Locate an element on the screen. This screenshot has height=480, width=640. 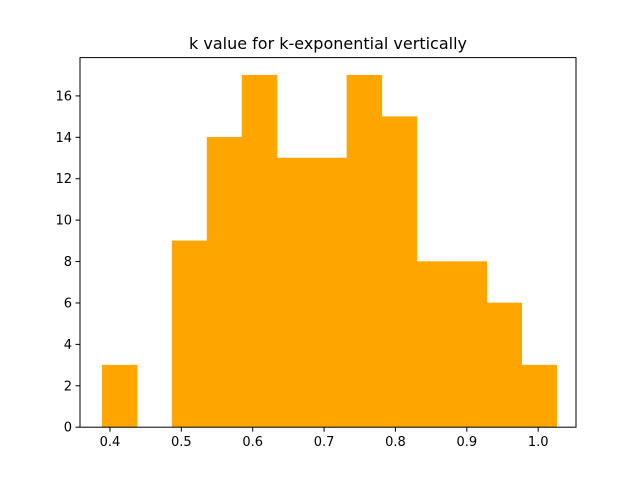
y-tick-label: 14 is located at coordinates (63, 138).